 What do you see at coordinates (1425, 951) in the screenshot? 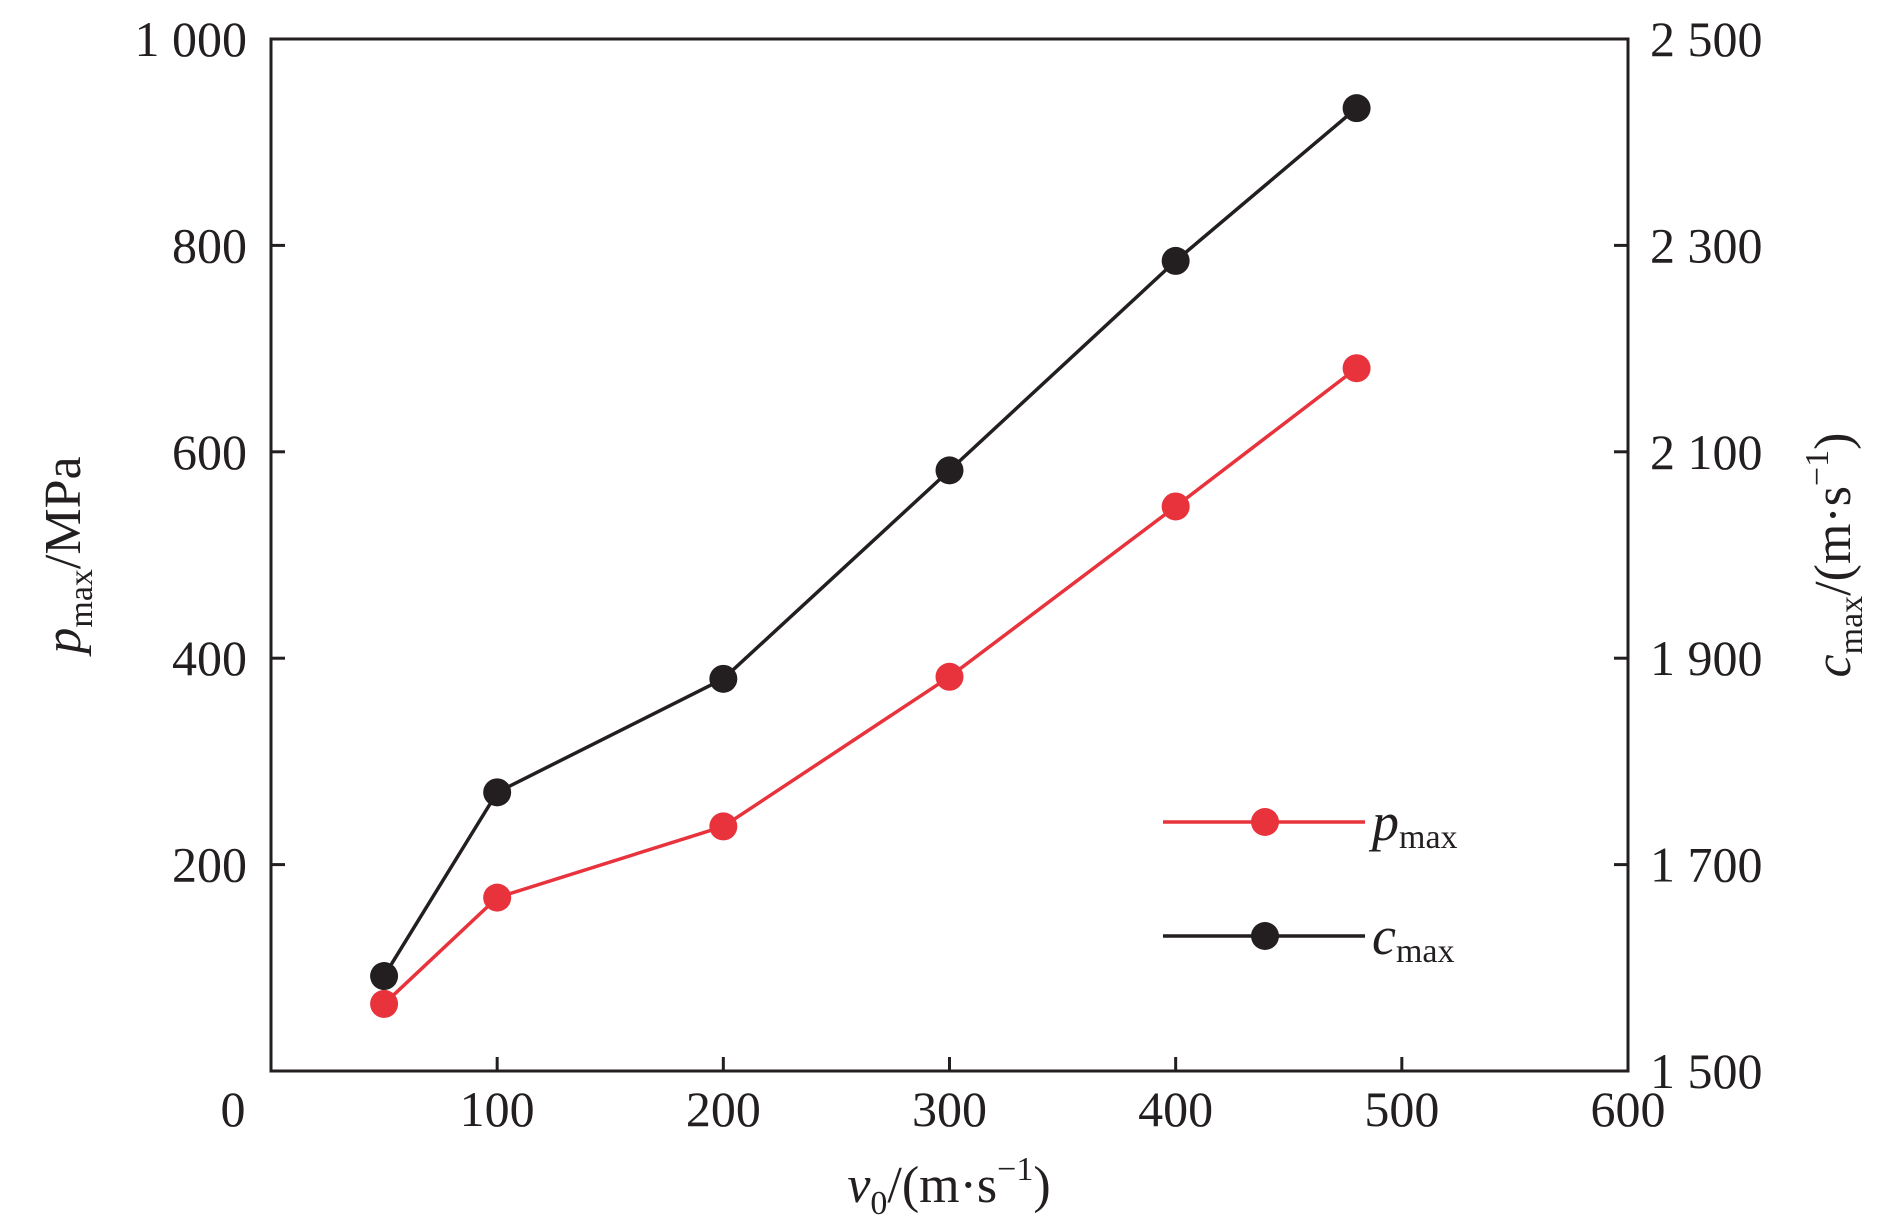
I see `legend-c-subscript: max` at bounding box center [1425, 951].